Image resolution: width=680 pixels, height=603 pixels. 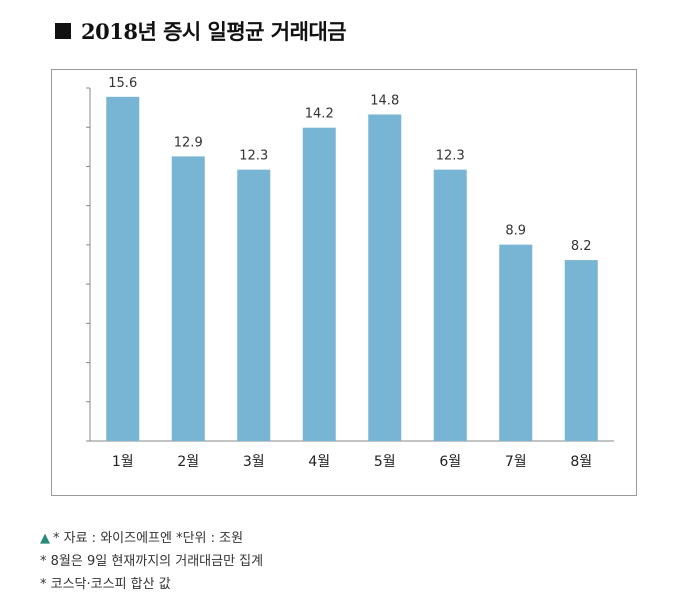 I want to click on triangle-icon: ▲, so click(x=45, y=538).